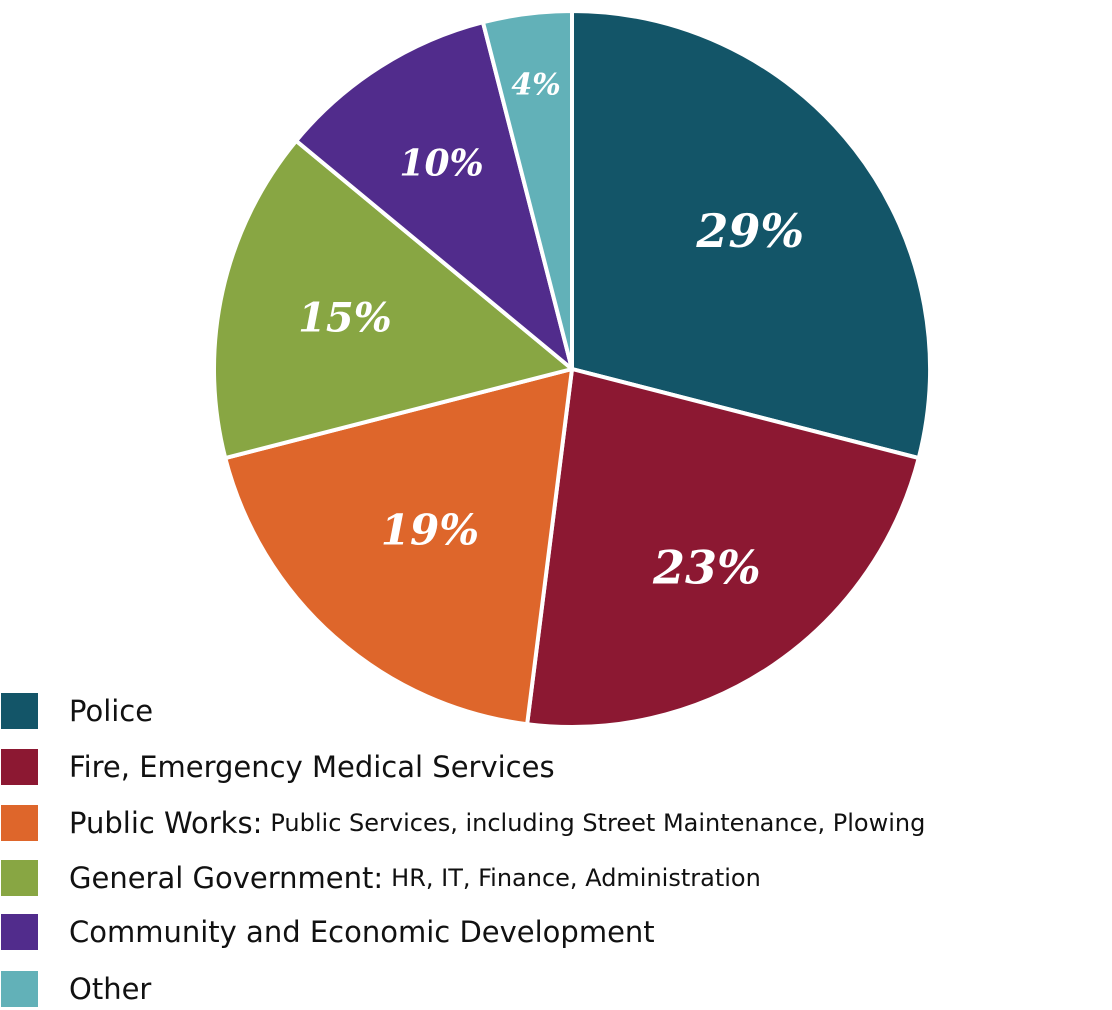  Describe the element at coordinates (706, 567) in the screenshot. I see `slice-value-label: 23%` at that location.